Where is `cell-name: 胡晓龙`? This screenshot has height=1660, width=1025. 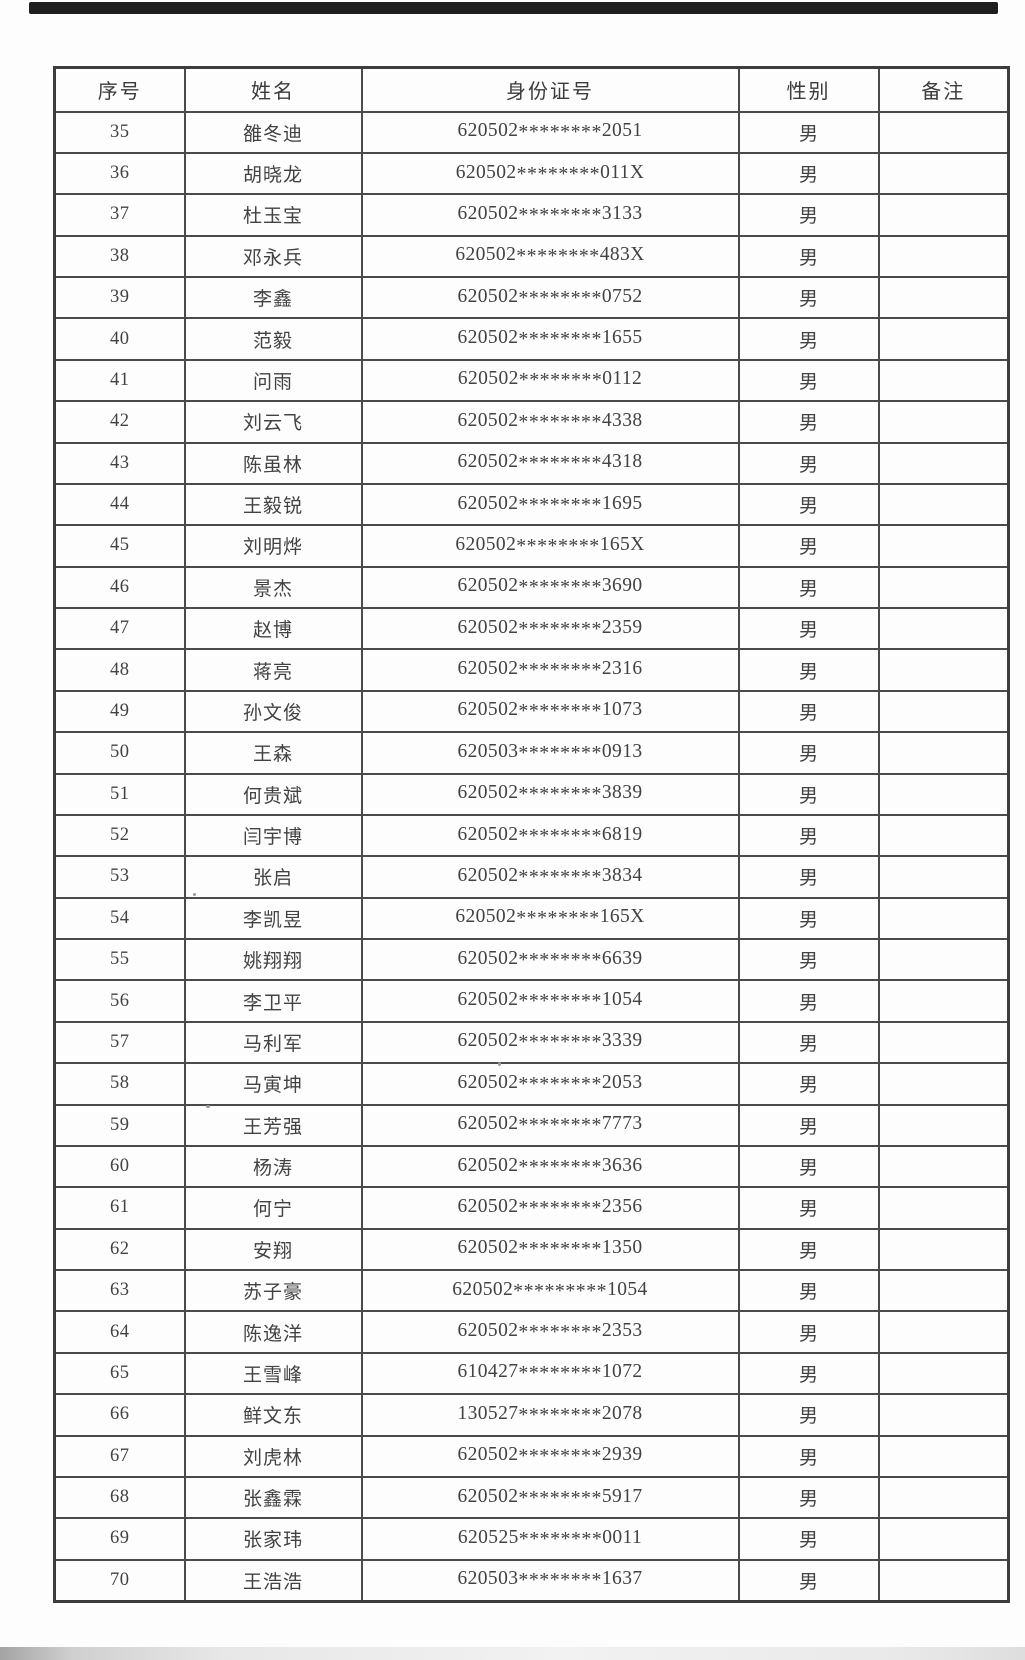 cell-name: 胡晓龙 is located at coordinates (273, 173).